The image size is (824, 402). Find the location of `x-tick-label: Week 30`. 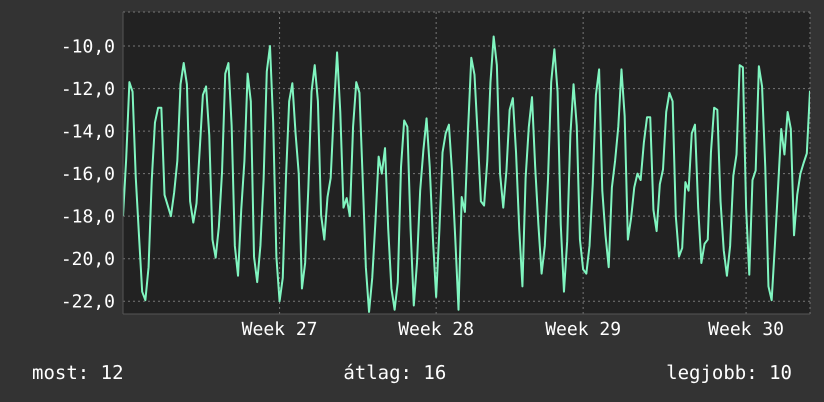

x-tick-label: Week 30 is located at coordinates (746, 329).